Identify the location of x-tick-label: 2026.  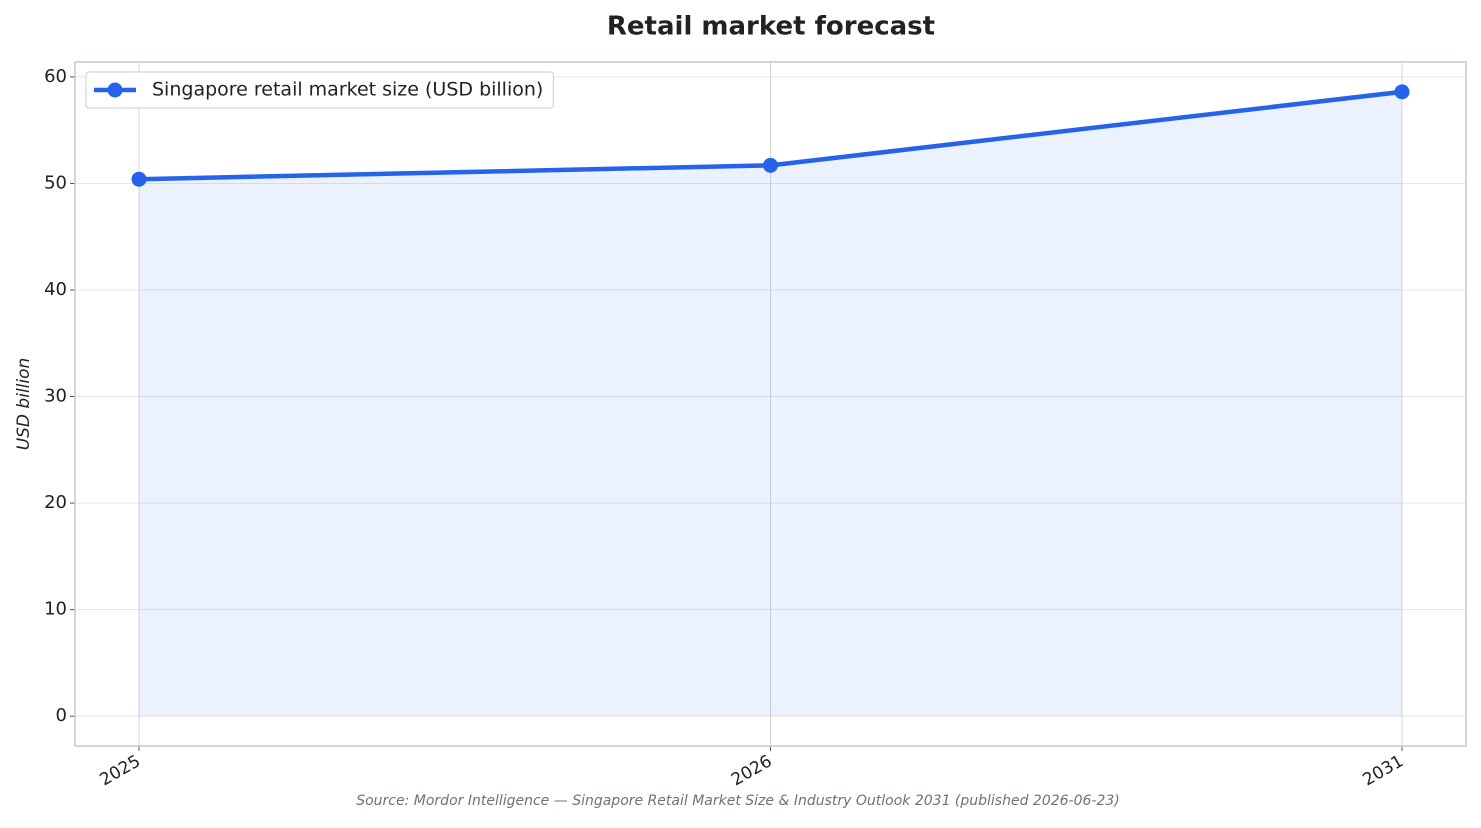
(751, 770).